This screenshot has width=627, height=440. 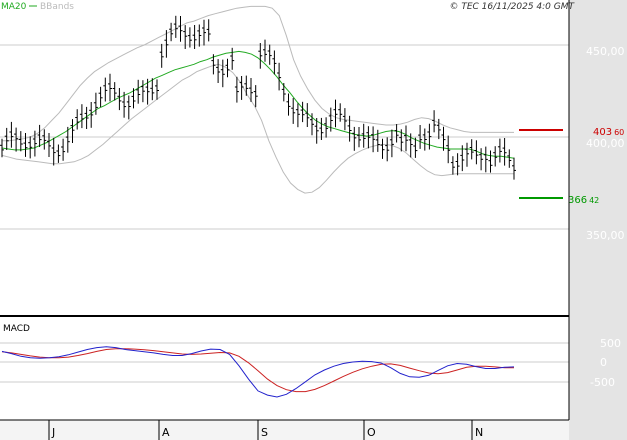 What do you see at coordinates (603, 362) in the screenshot?
I see `macd-tick-0: 0` at bounding box center [603, 362].